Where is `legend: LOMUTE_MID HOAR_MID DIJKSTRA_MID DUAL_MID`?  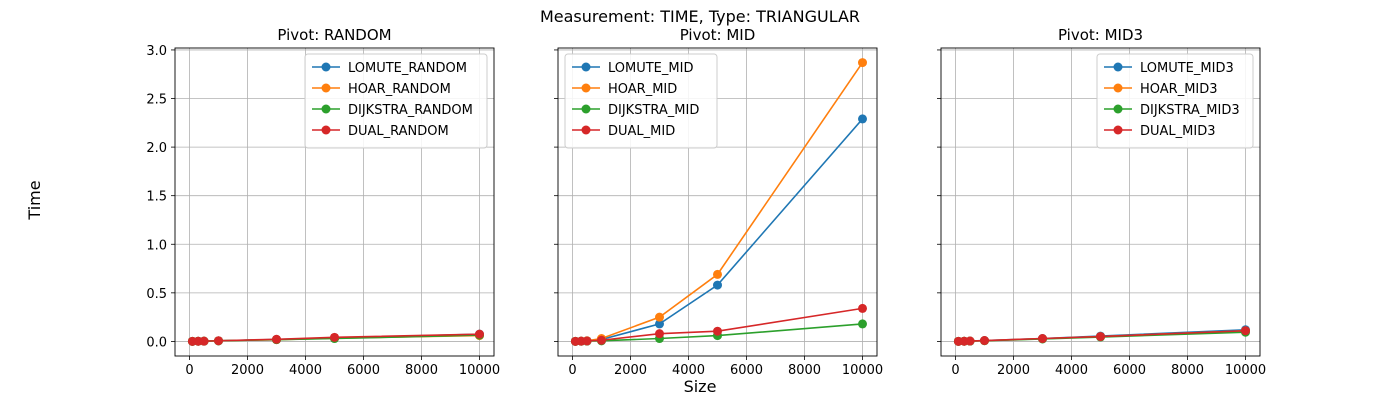 legend: LOMUTE_MID HOAR_MID DIJKSTRA_MID DUAL_MID is located at coordinates (641, 101).